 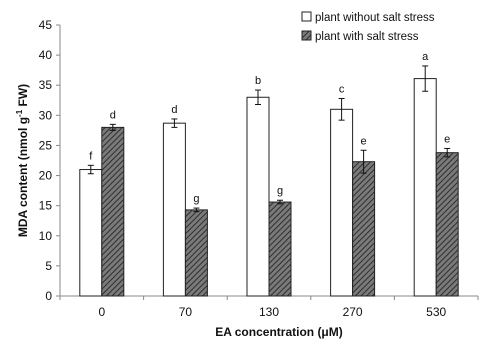 What do you see at coordinates (436, 312) in the screenshot?
I see `x-tick-label: 530` at bounding box center [436, 312].